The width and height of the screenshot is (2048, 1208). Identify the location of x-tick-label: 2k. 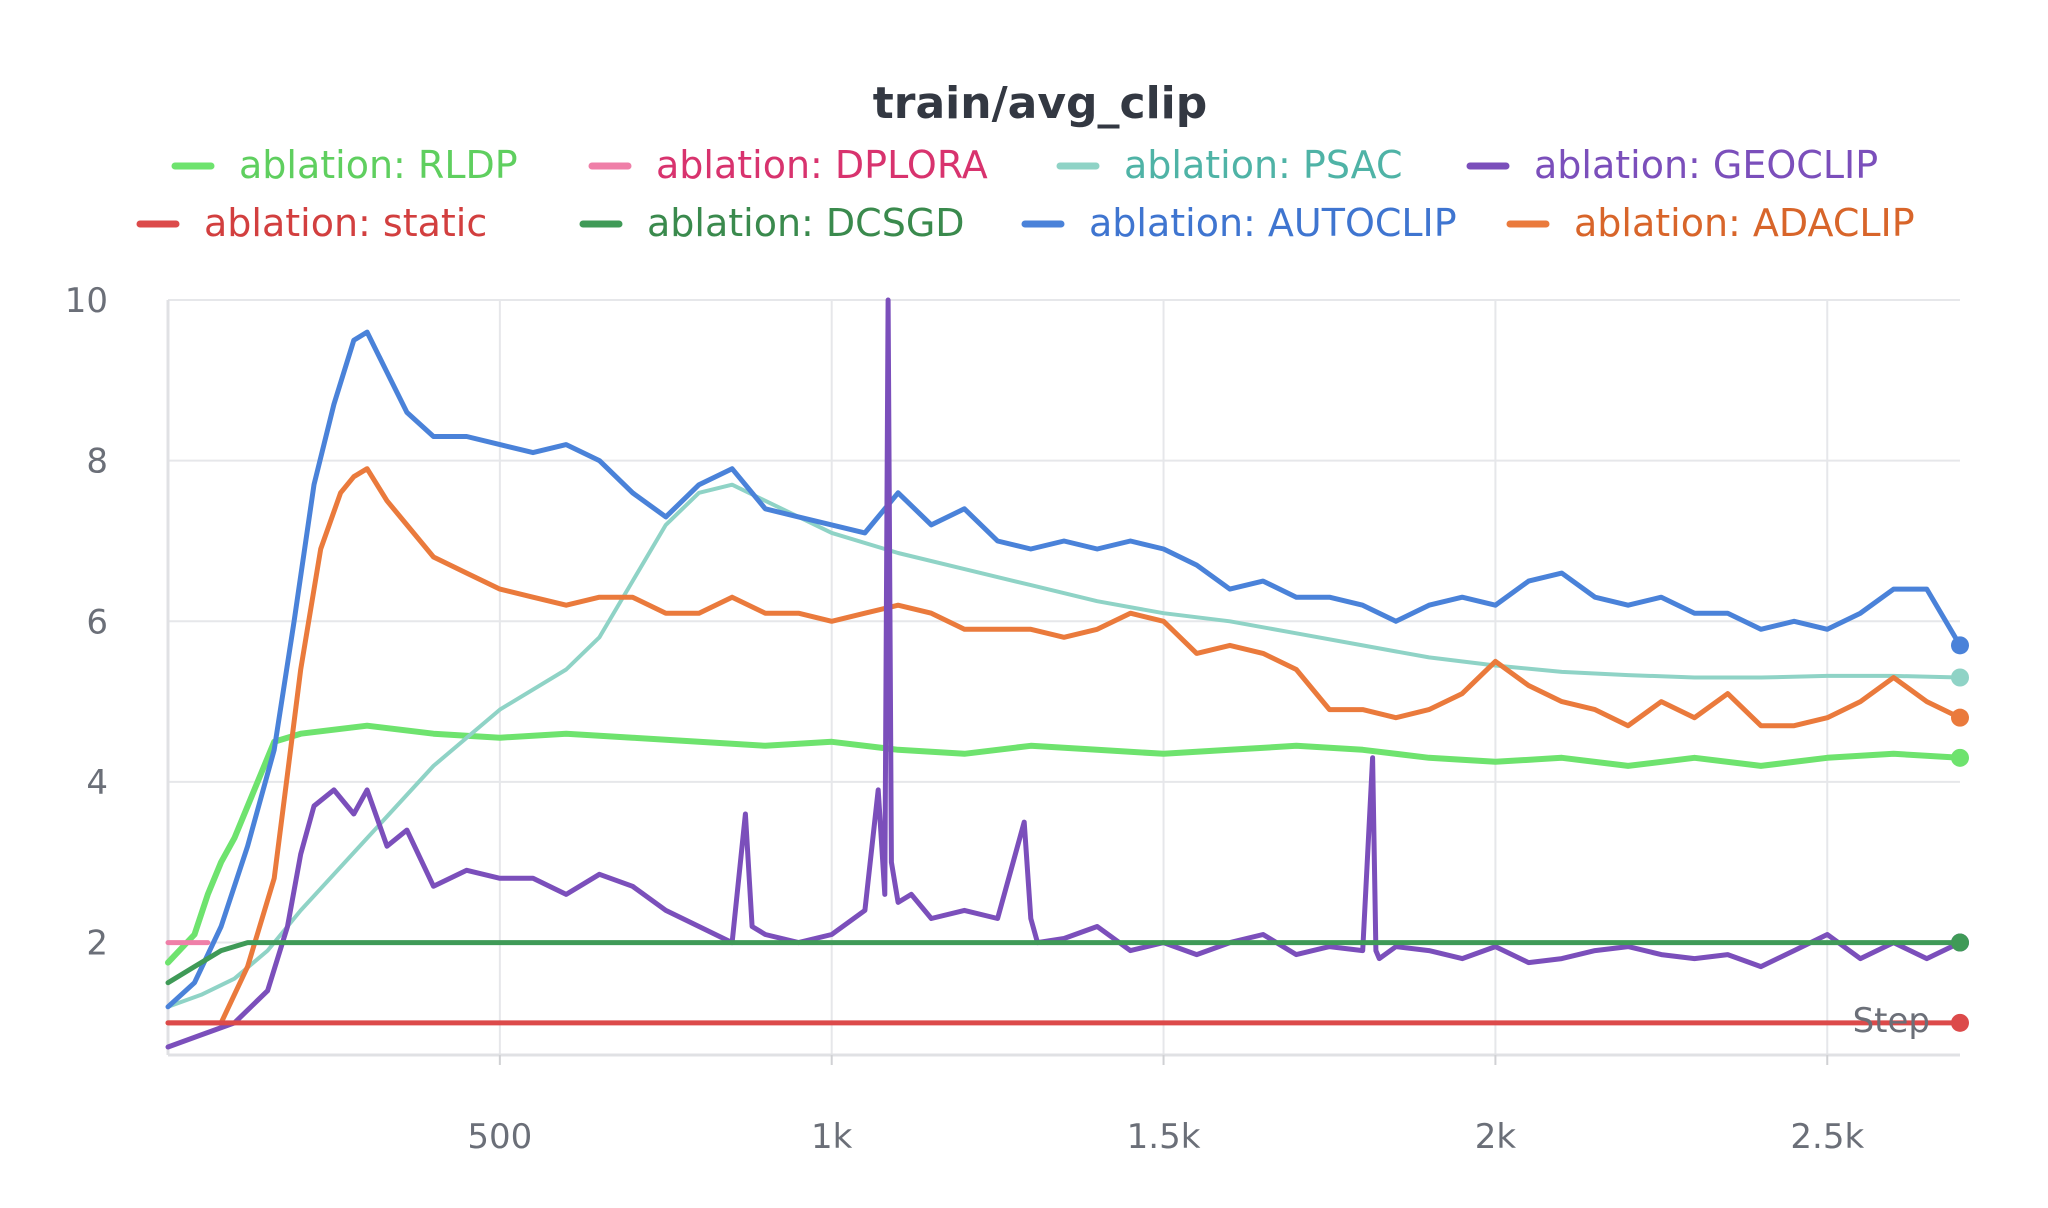
(1496, 1137).